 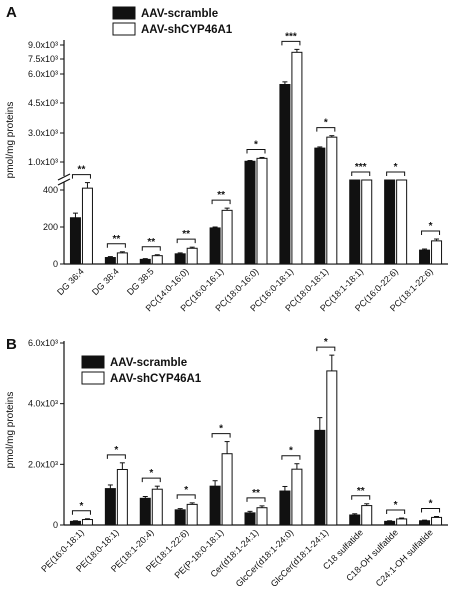 What do you see at coordinates (43, 103) in the screenshot?
I see `y-tick-label: 4.5x10³` at bounding box center [43, 103].